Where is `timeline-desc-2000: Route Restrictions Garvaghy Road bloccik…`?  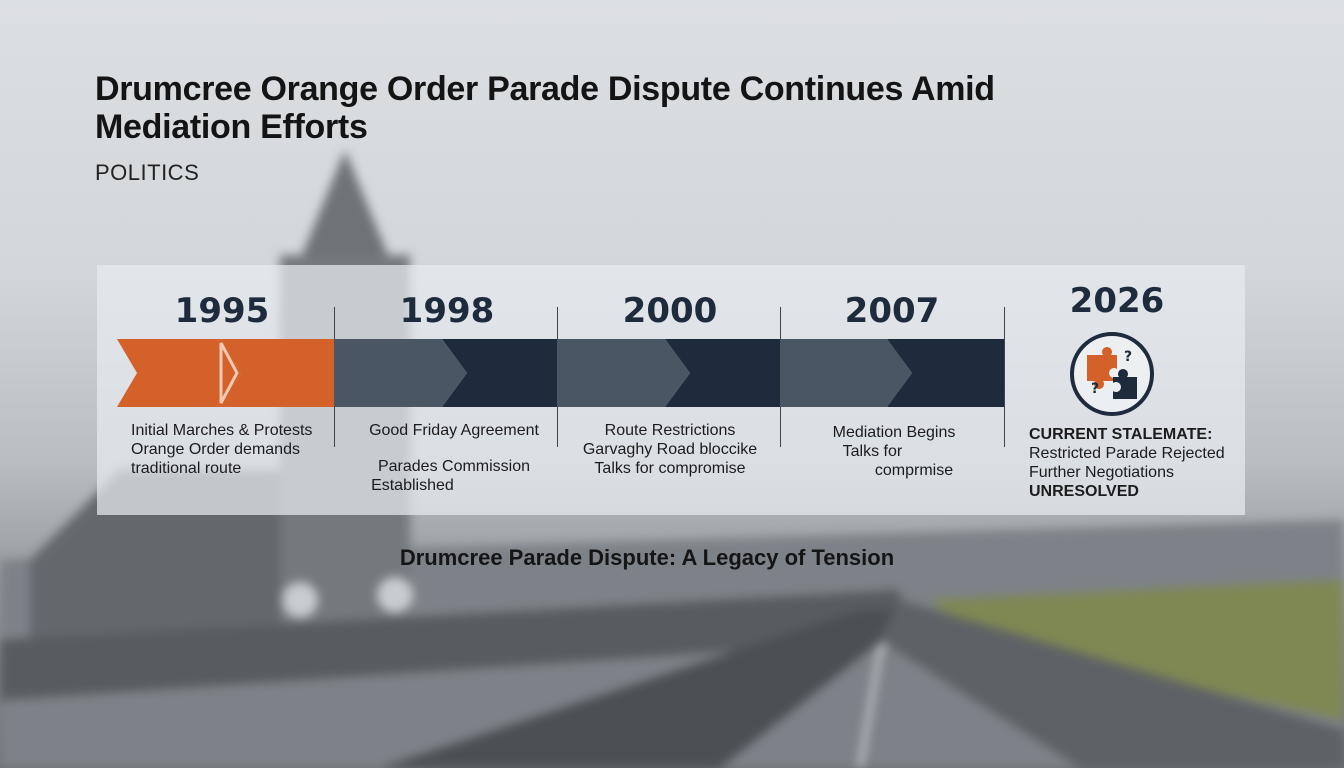 timeline-desc-2000: Route Restrictions Garvaghy Road bloccik… is located at coordinates (670, 449).